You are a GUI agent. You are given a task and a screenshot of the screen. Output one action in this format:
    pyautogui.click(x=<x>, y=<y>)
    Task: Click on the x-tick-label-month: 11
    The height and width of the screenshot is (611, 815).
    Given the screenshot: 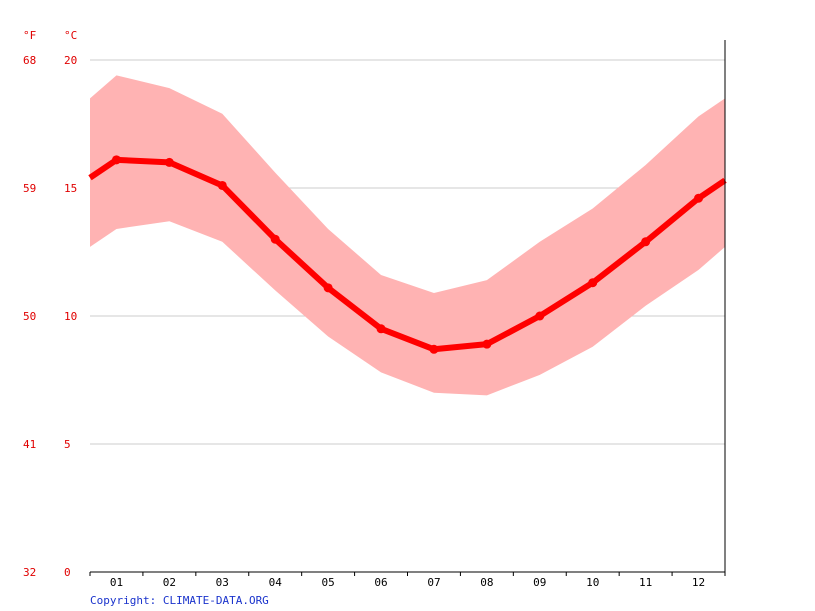 What is the action you would take?
    pyautogui.click(x=645, y=582)
    